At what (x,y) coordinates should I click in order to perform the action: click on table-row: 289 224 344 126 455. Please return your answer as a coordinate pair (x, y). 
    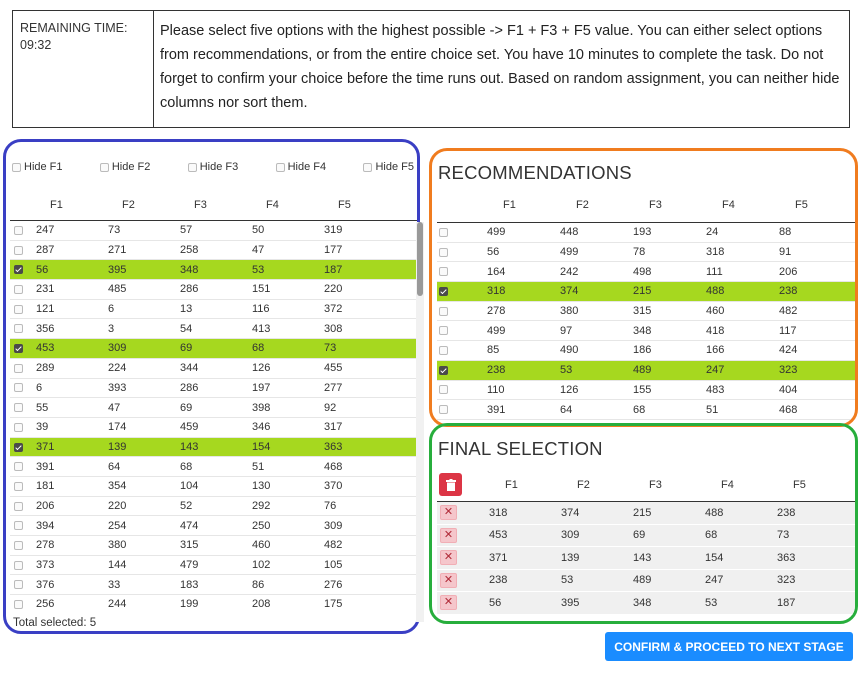
    Looking at the image, I should click on (213, 369).